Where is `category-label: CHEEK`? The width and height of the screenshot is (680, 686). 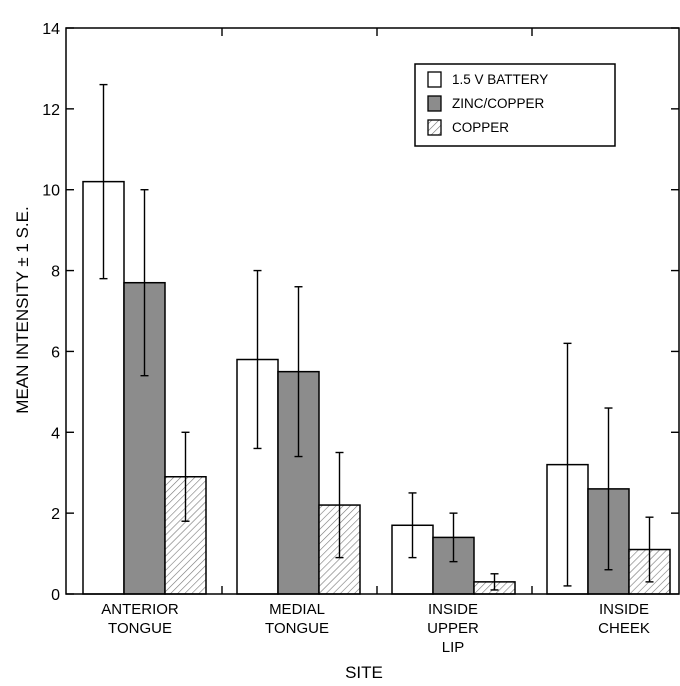 category-label: CHEEK is located at coordinates (624, 628).